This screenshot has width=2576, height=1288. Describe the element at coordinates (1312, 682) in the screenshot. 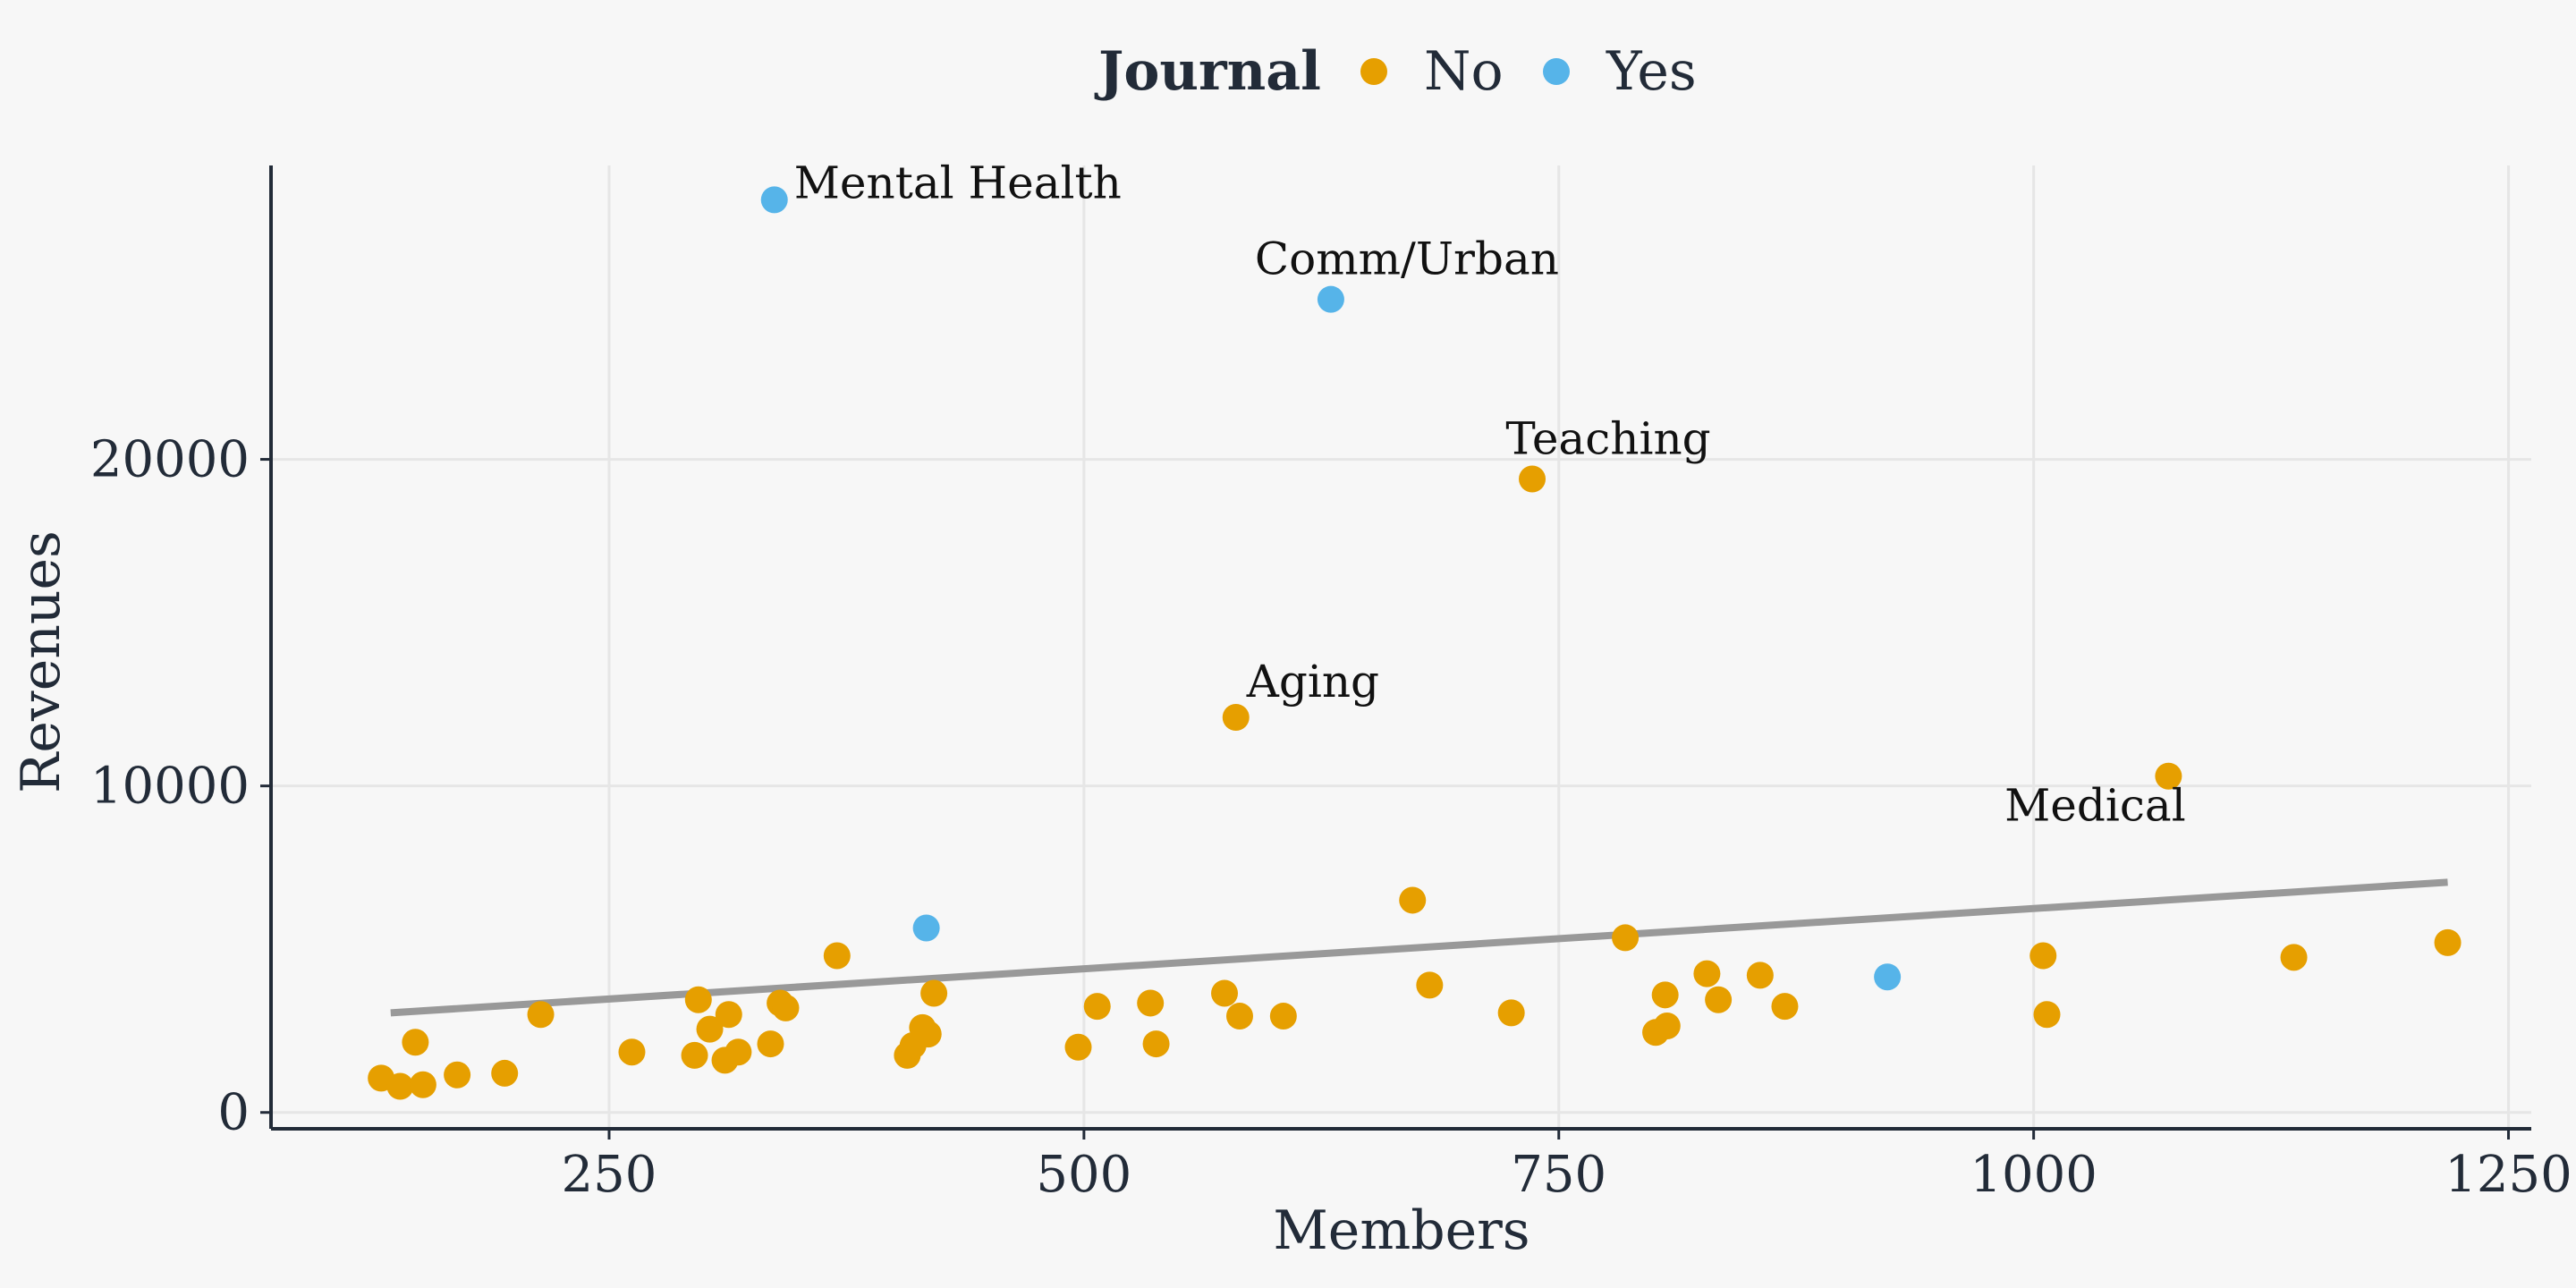

I see `point-annotation: Aging` at that location.